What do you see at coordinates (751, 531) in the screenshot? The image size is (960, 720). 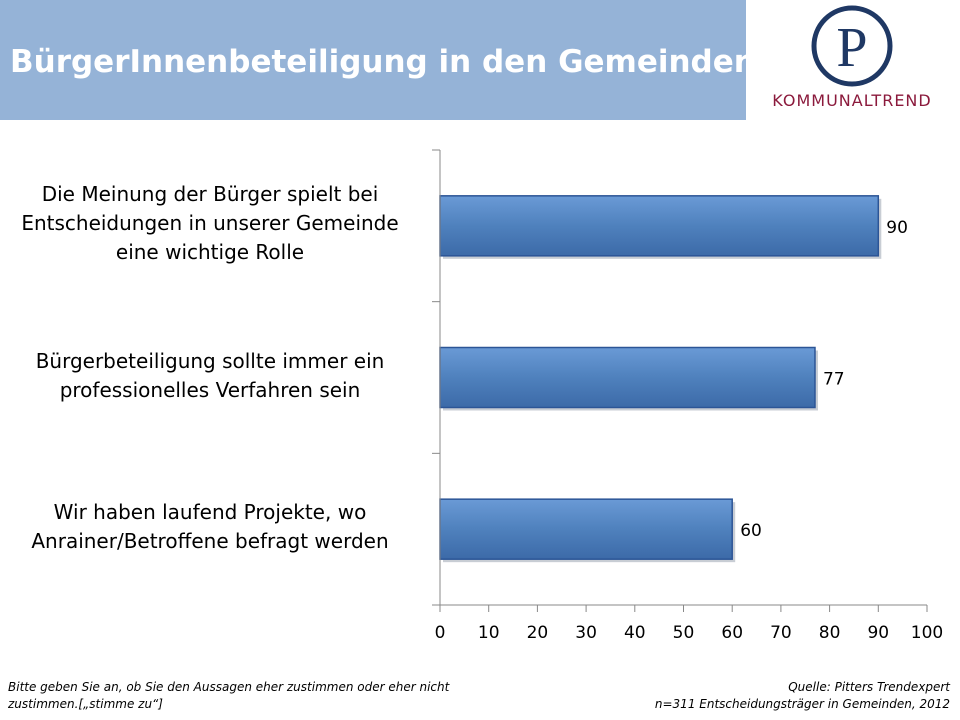 I see `data-label: 60` at bounding box center [751, 531].